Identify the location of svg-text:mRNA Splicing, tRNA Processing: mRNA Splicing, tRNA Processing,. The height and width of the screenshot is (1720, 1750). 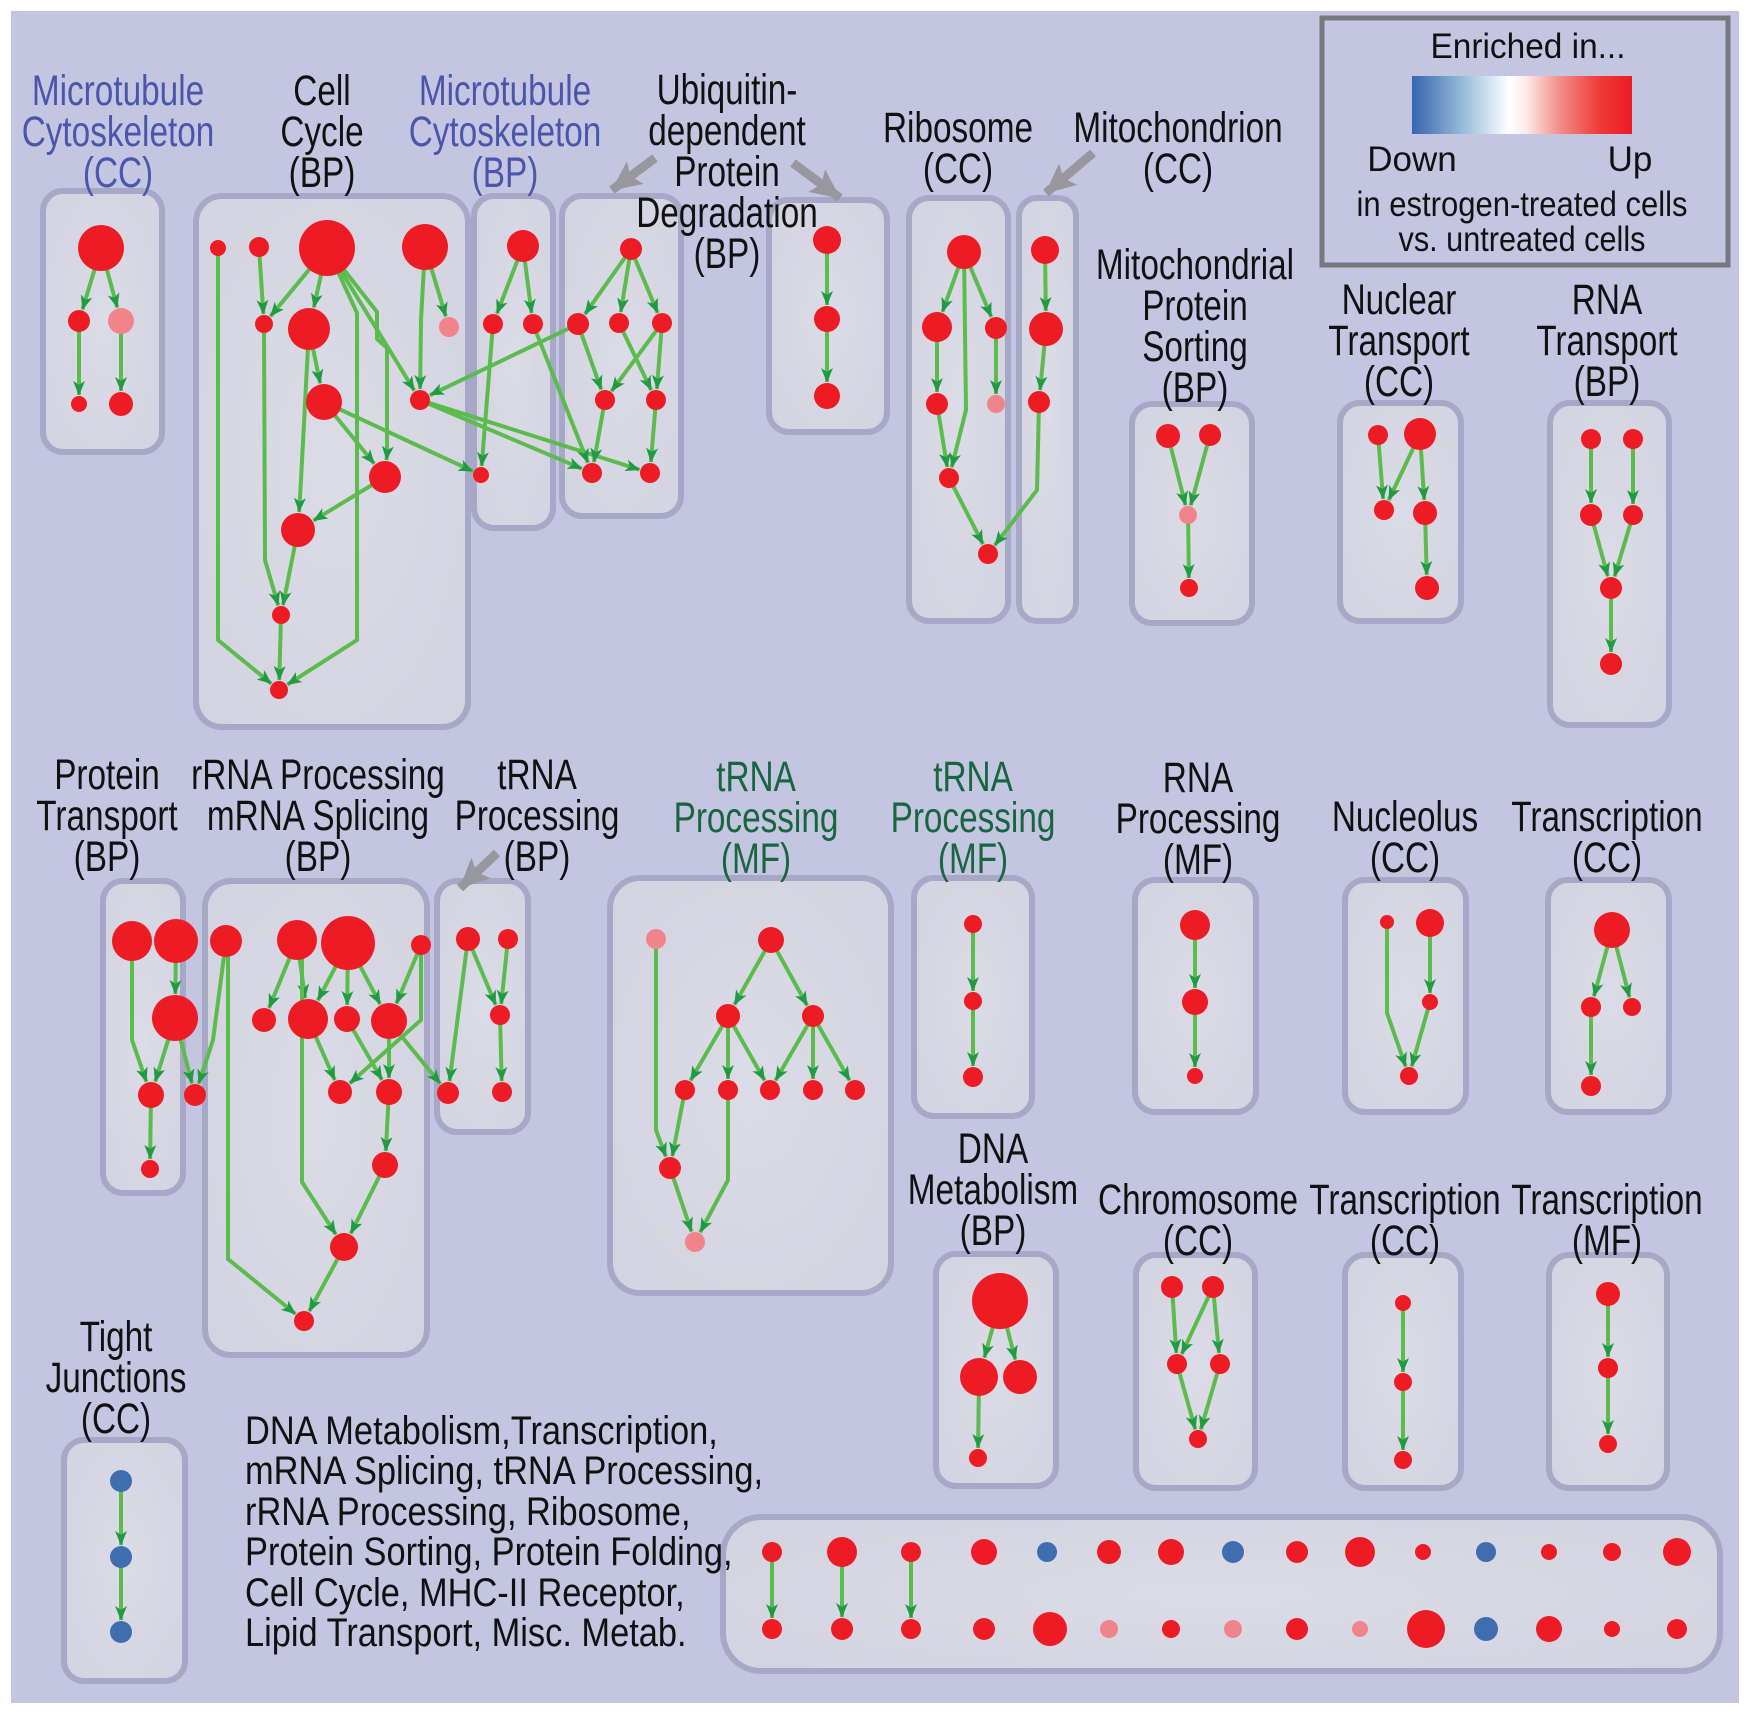
(504, 1471).